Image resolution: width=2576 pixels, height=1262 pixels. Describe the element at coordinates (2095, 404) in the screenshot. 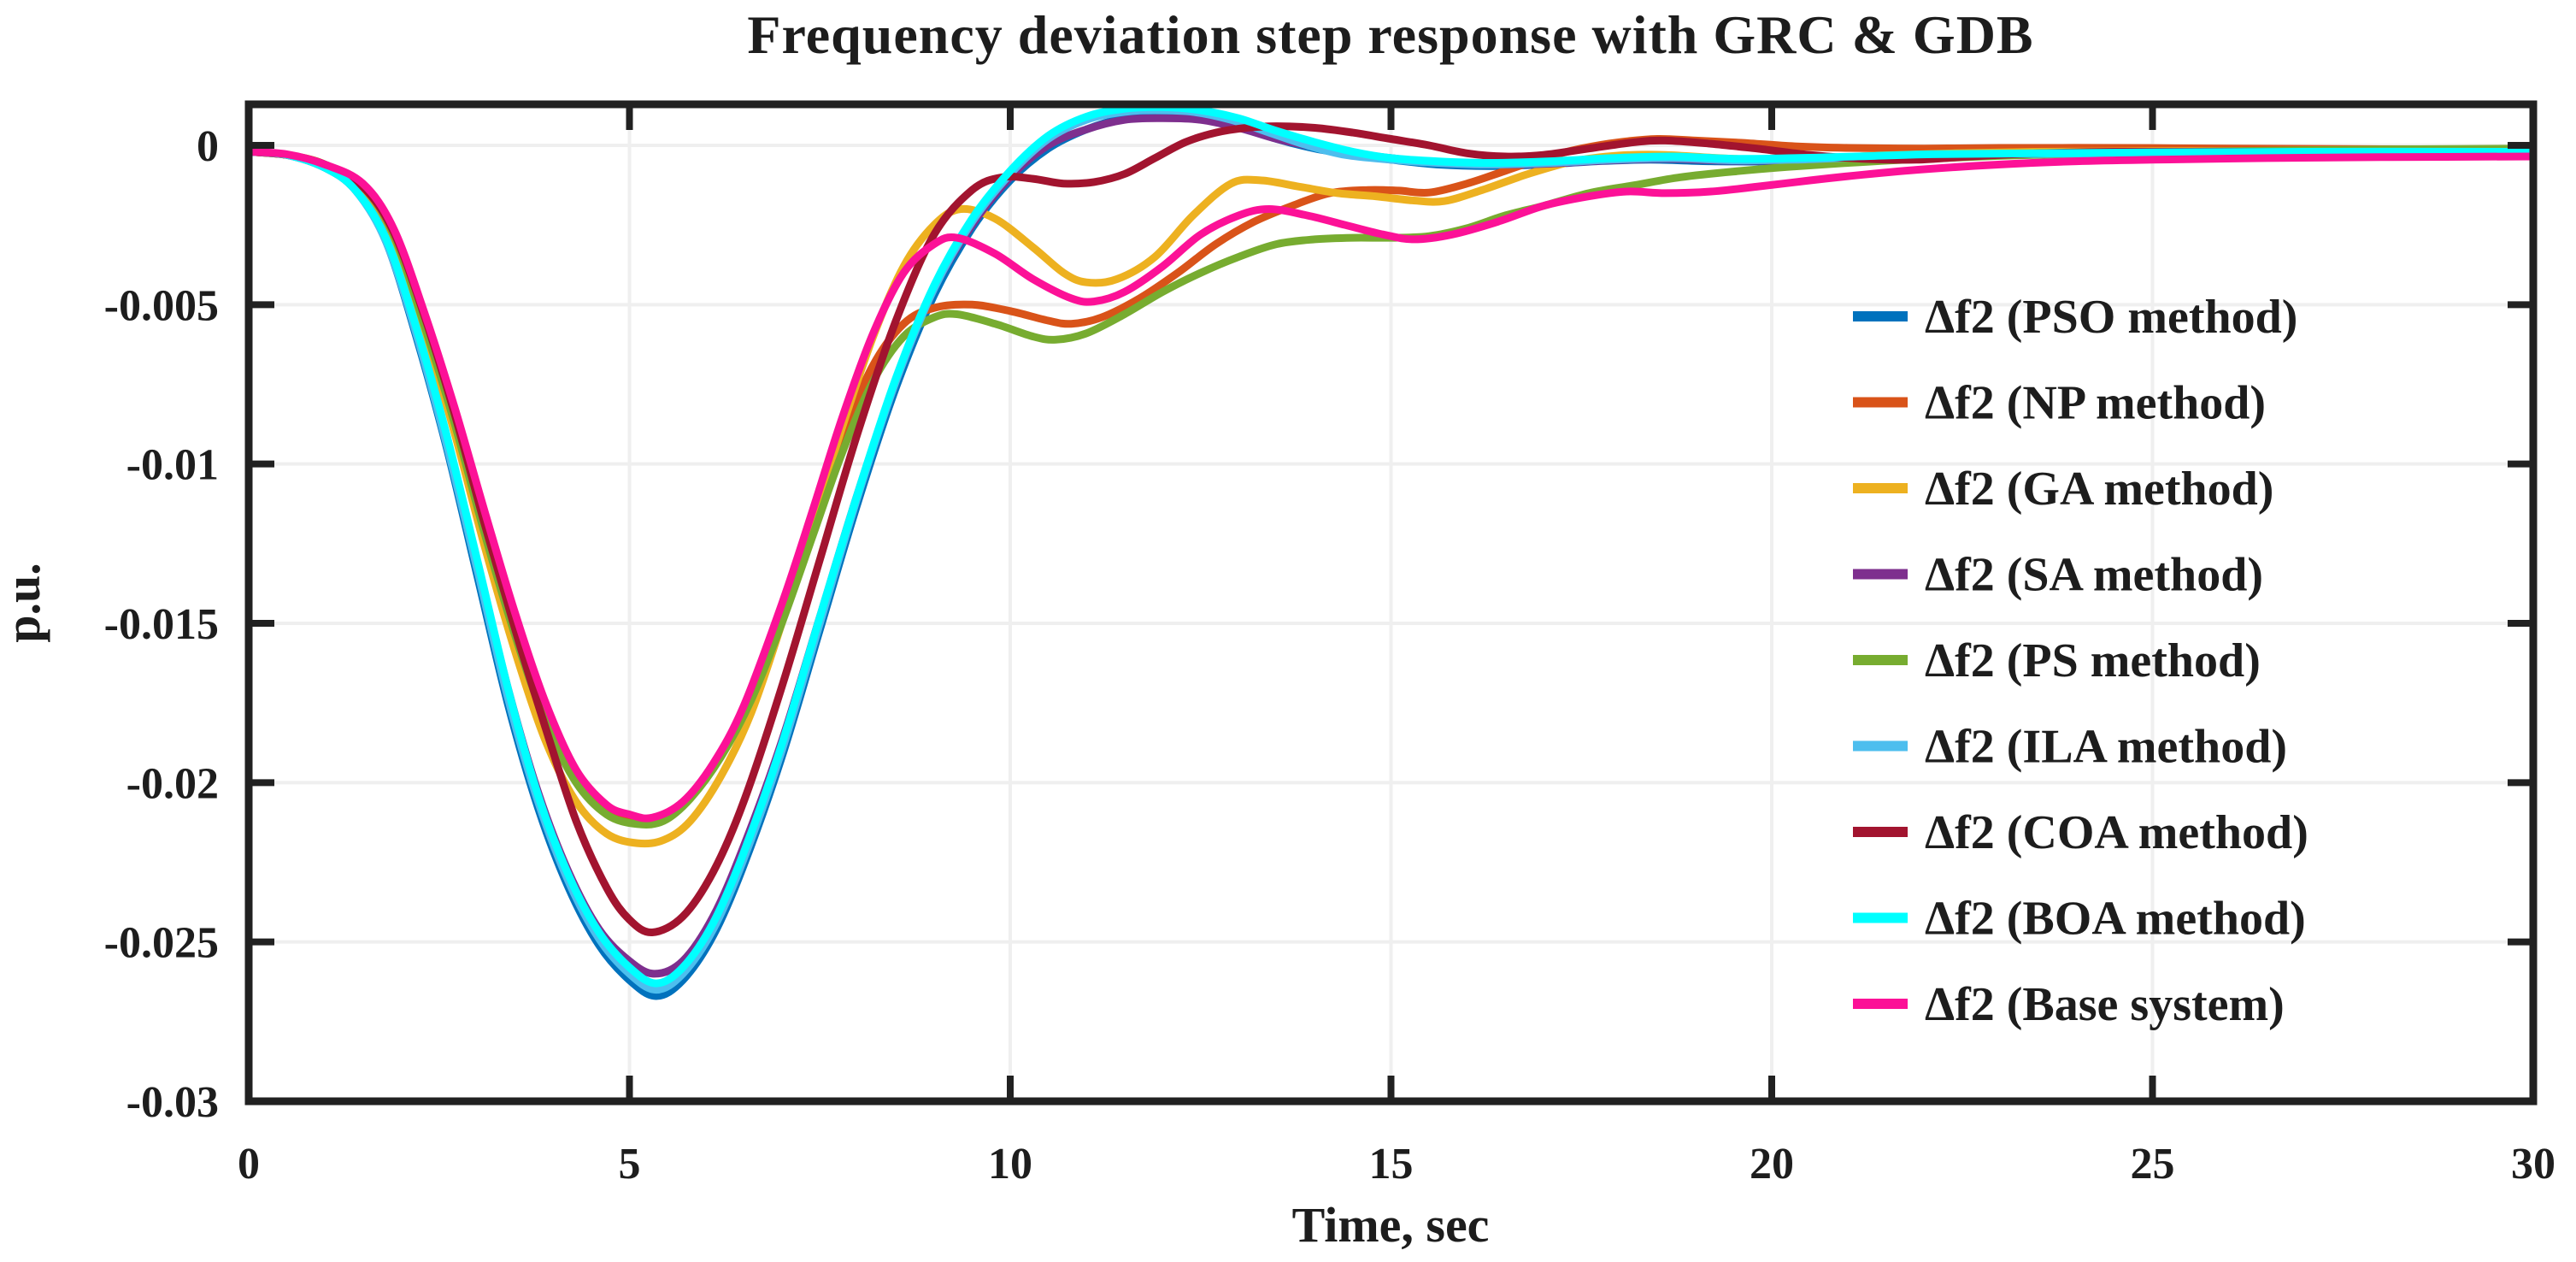

I see `legend-item-label: Δf2 (NP method)` at that location.